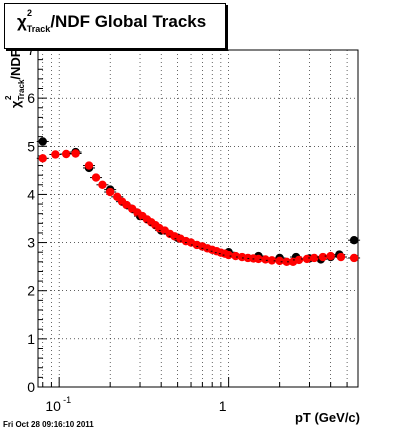 The height and width of the screenshot is (433, 400). What do you see at coordinates (31, 339) in the screenshot?
I see `y-tick-label: 1` at bounding box center [31, 339].